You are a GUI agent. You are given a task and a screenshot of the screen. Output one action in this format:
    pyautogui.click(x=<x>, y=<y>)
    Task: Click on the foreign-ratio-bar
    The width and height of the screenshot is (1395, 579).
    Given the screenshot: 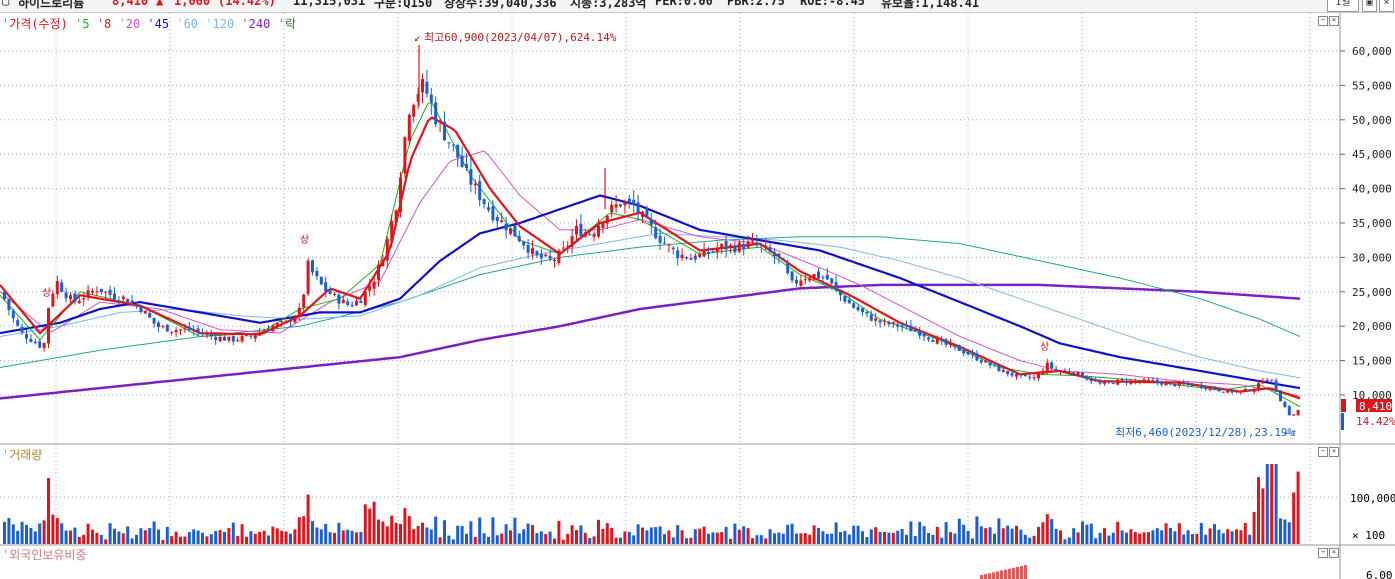 What is the action you would take?
    pyautogui.click(x=997, y=575)
    